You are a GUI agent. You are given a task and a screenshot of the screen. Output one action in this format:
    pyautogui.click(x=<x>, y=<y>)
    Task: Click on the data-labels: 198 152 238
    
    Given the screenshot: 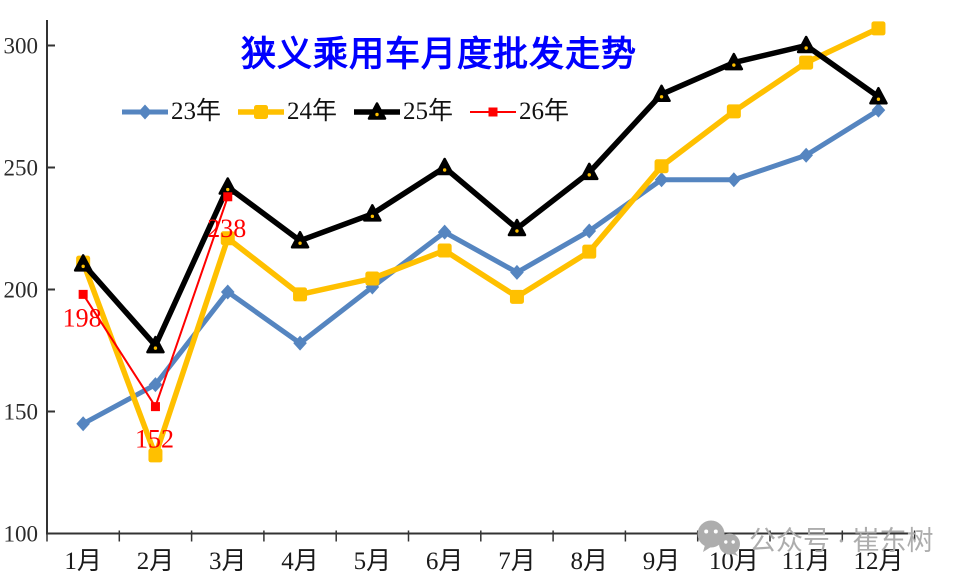 What is the action you would take?
    pyautogui.click(x=155, y=334)
    